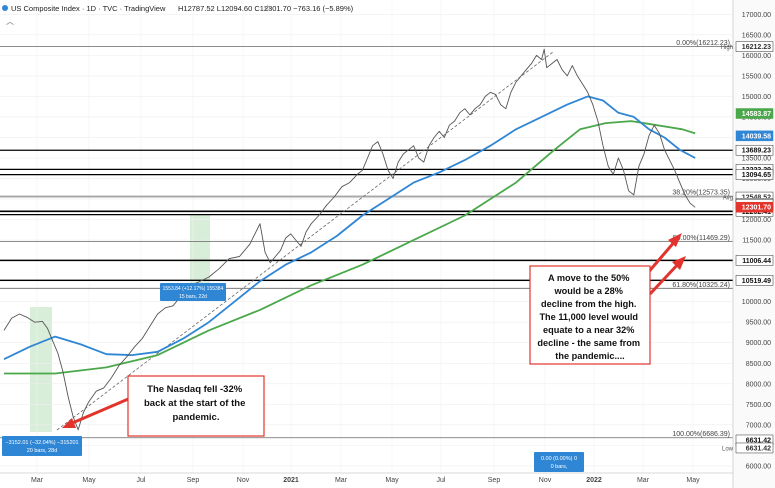 The height and width of the screenshot is (488, 775). Describe the element at coordinates (727, 48) in the screenshot. I see `side-tag: High` at that location.